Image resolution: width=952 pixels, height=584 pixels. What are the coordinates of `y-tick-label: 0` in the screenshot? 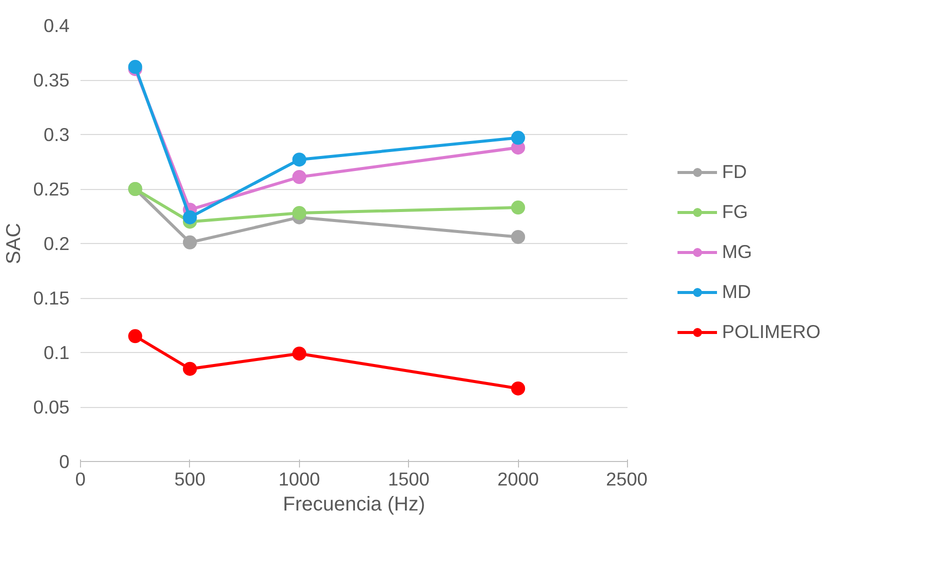 It's located at (64, 461).